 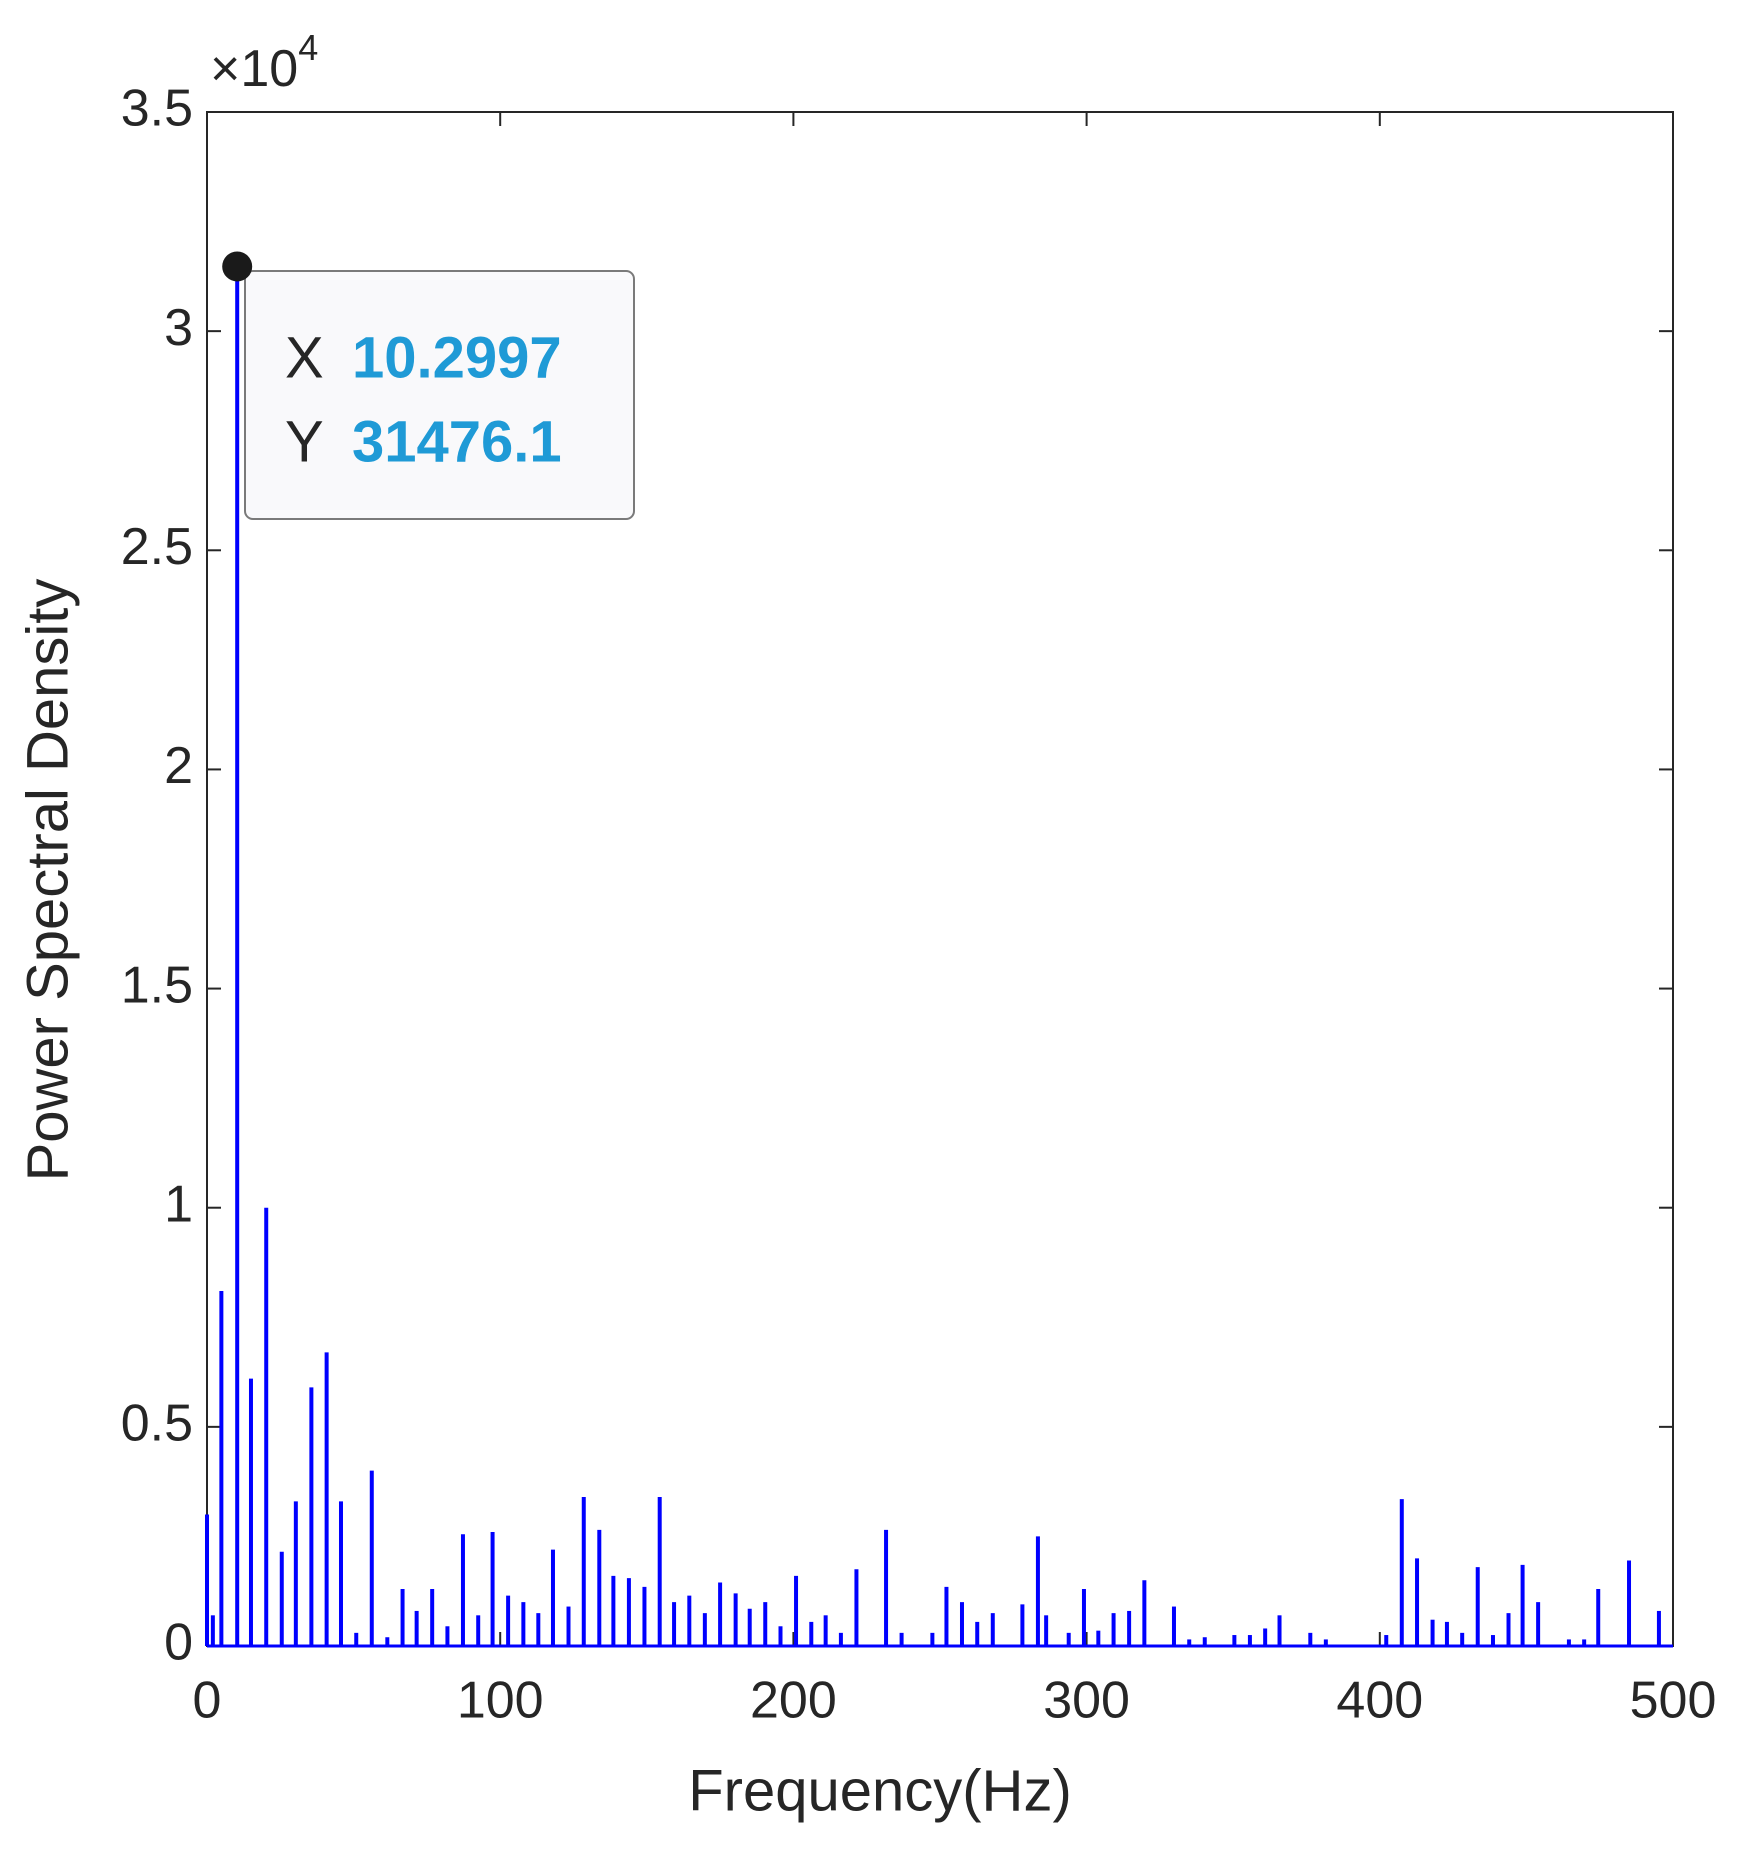 What do you see at coordinates (304, 357) in the screenshot?
I see `datatip-x-label: X` at bounding box center [304, 357].